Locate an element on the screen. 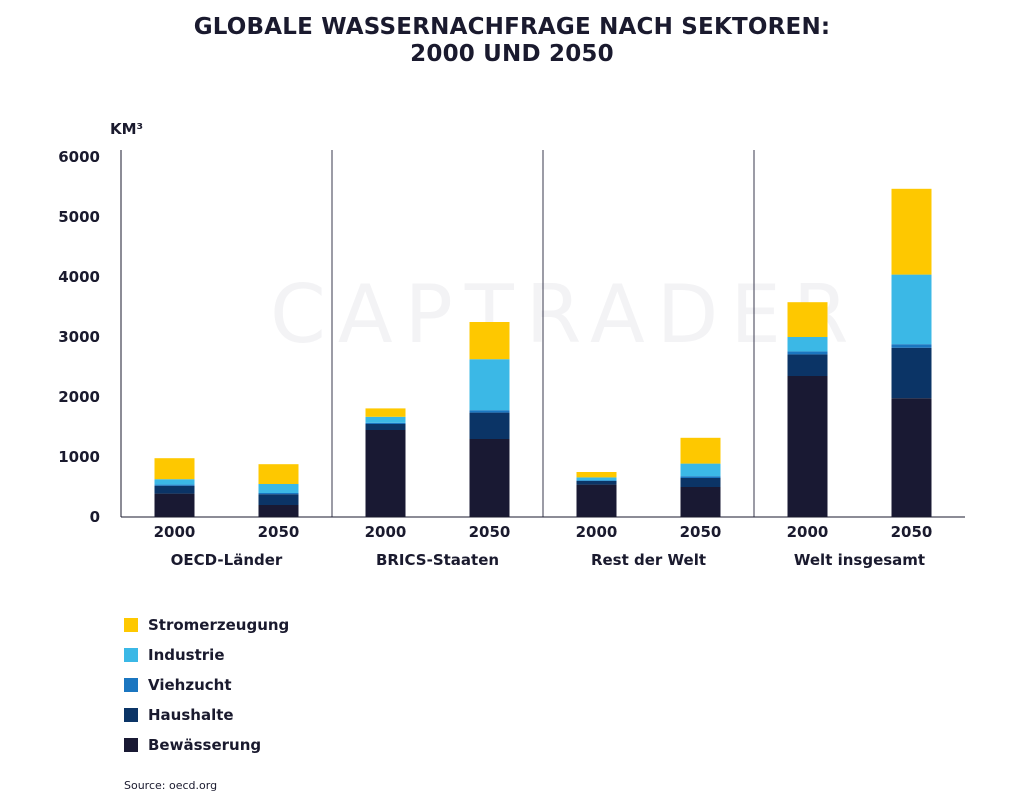 The height and width of the screenshot is (810, 1024). legend-item: Bewässerung is located at coordinates (206, 745).